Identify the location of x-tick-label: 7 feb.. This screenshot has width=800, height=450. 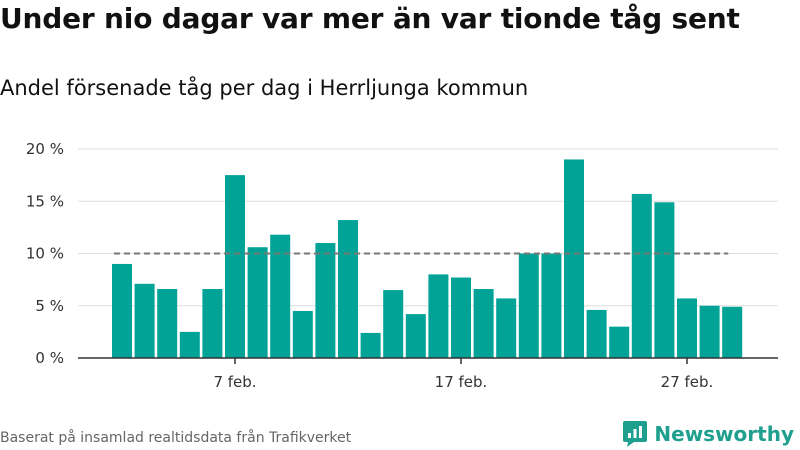
(234, 382).